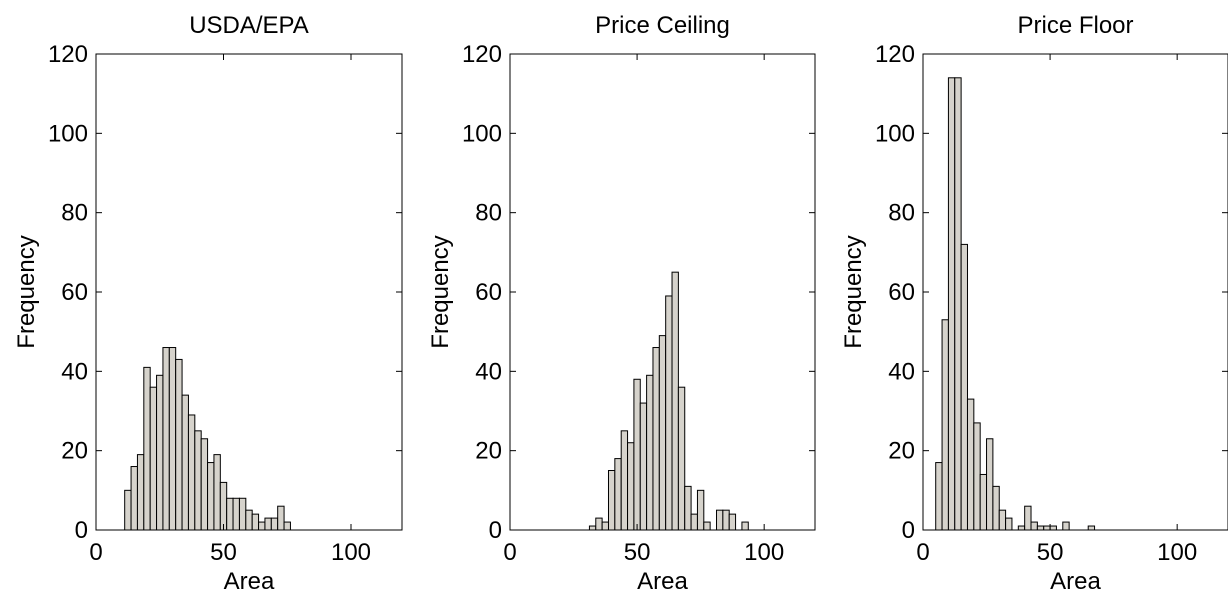 The width and height of the screenshot is (1228, 597). What do you see at coordinates (74, 371) in the screenshot?
I see `usda-epa-ytick-label: 40` at bounding box center [74, 371].